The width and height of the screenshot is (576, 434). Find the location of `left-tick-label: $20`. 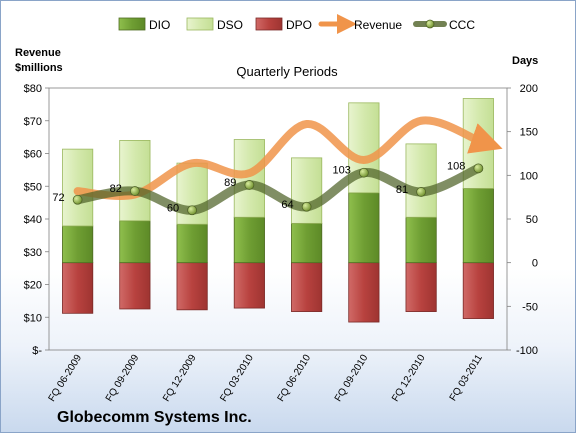

left-tick-label: $20 is located at coordinates (33, 286).